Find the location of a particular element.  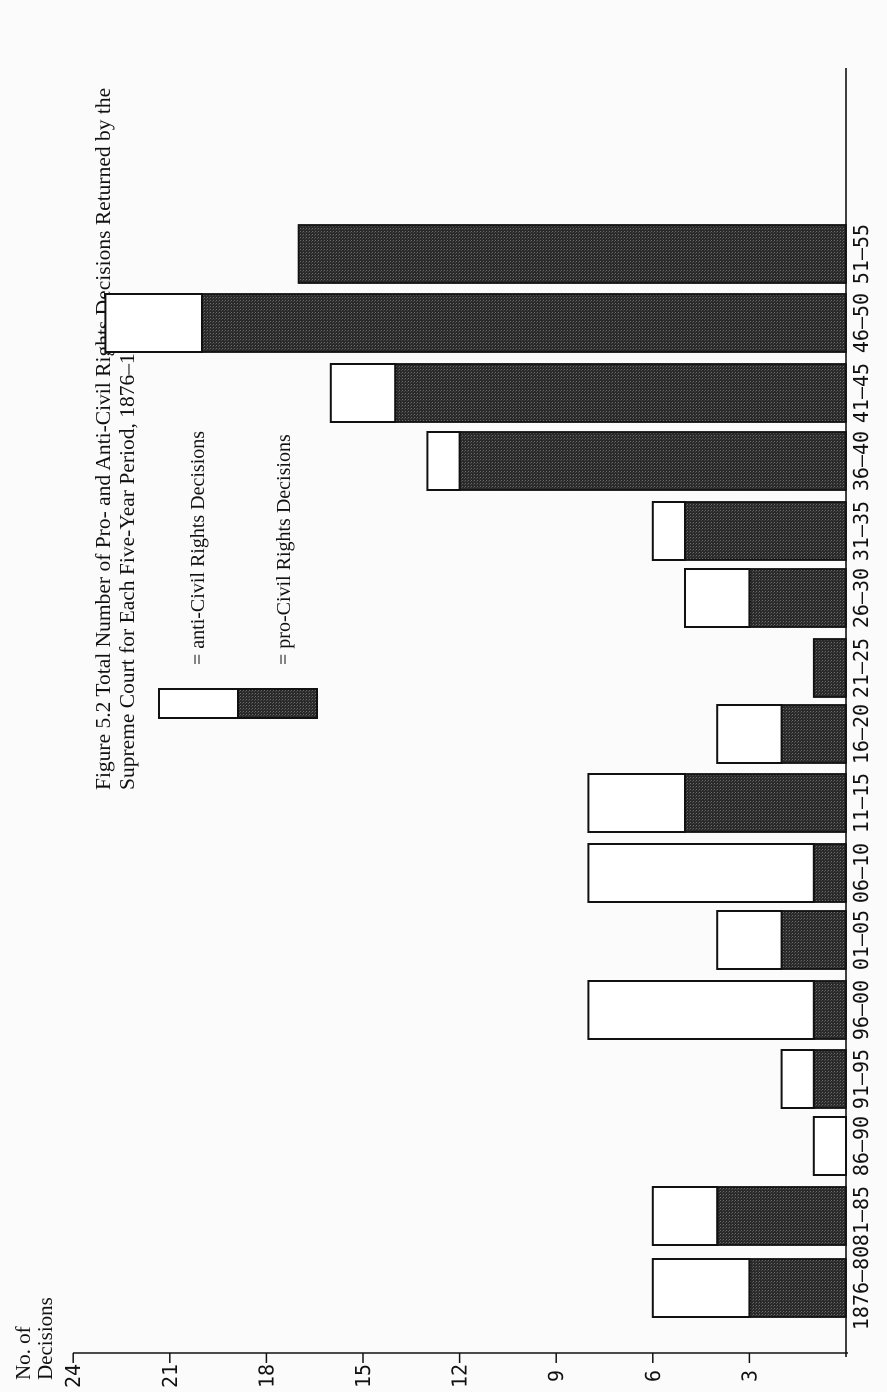

x-tick-label: 26–30 is located at coordinates (861, 598).